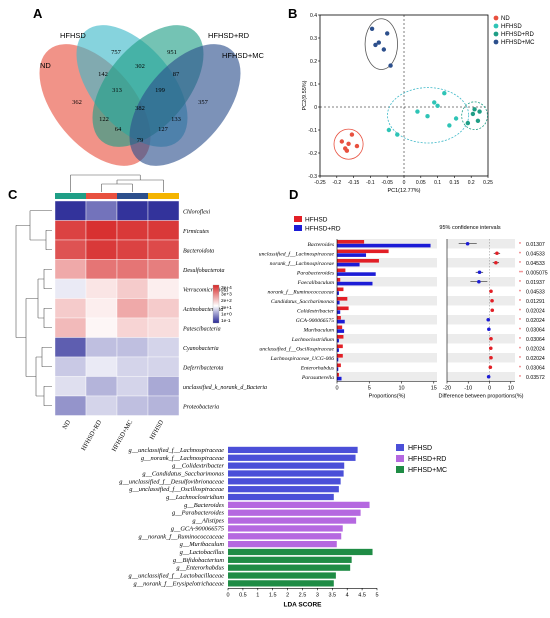 Image resolution: width=550 pixels, height=618 pixels. What do you see at coordinates (469, 228) in the screenshot?
I see `stamp-ci-title: 95% confidence intervals` at bounding box center [469, 228].